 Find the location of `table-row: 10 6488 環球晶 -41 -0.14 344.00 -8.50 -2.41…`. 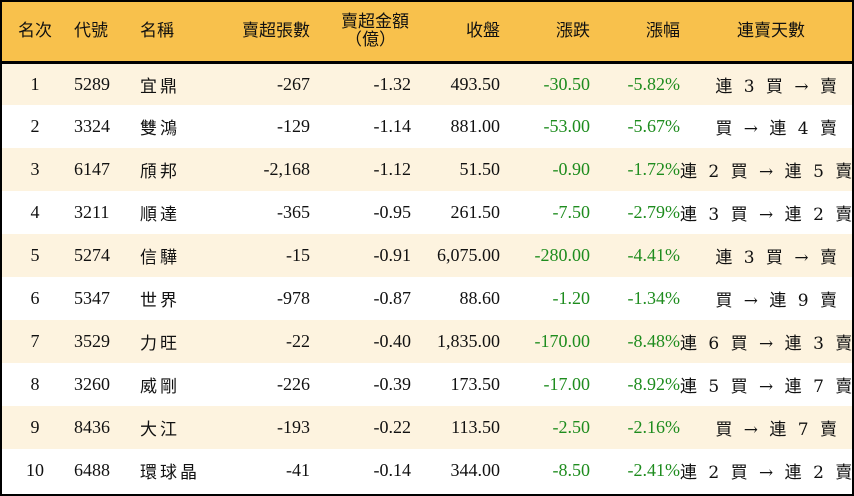

table-row: 10 6488 環球晶 -41 -0.14 344.00 -8.50 -2.41… is located at coordinates (427, 470).